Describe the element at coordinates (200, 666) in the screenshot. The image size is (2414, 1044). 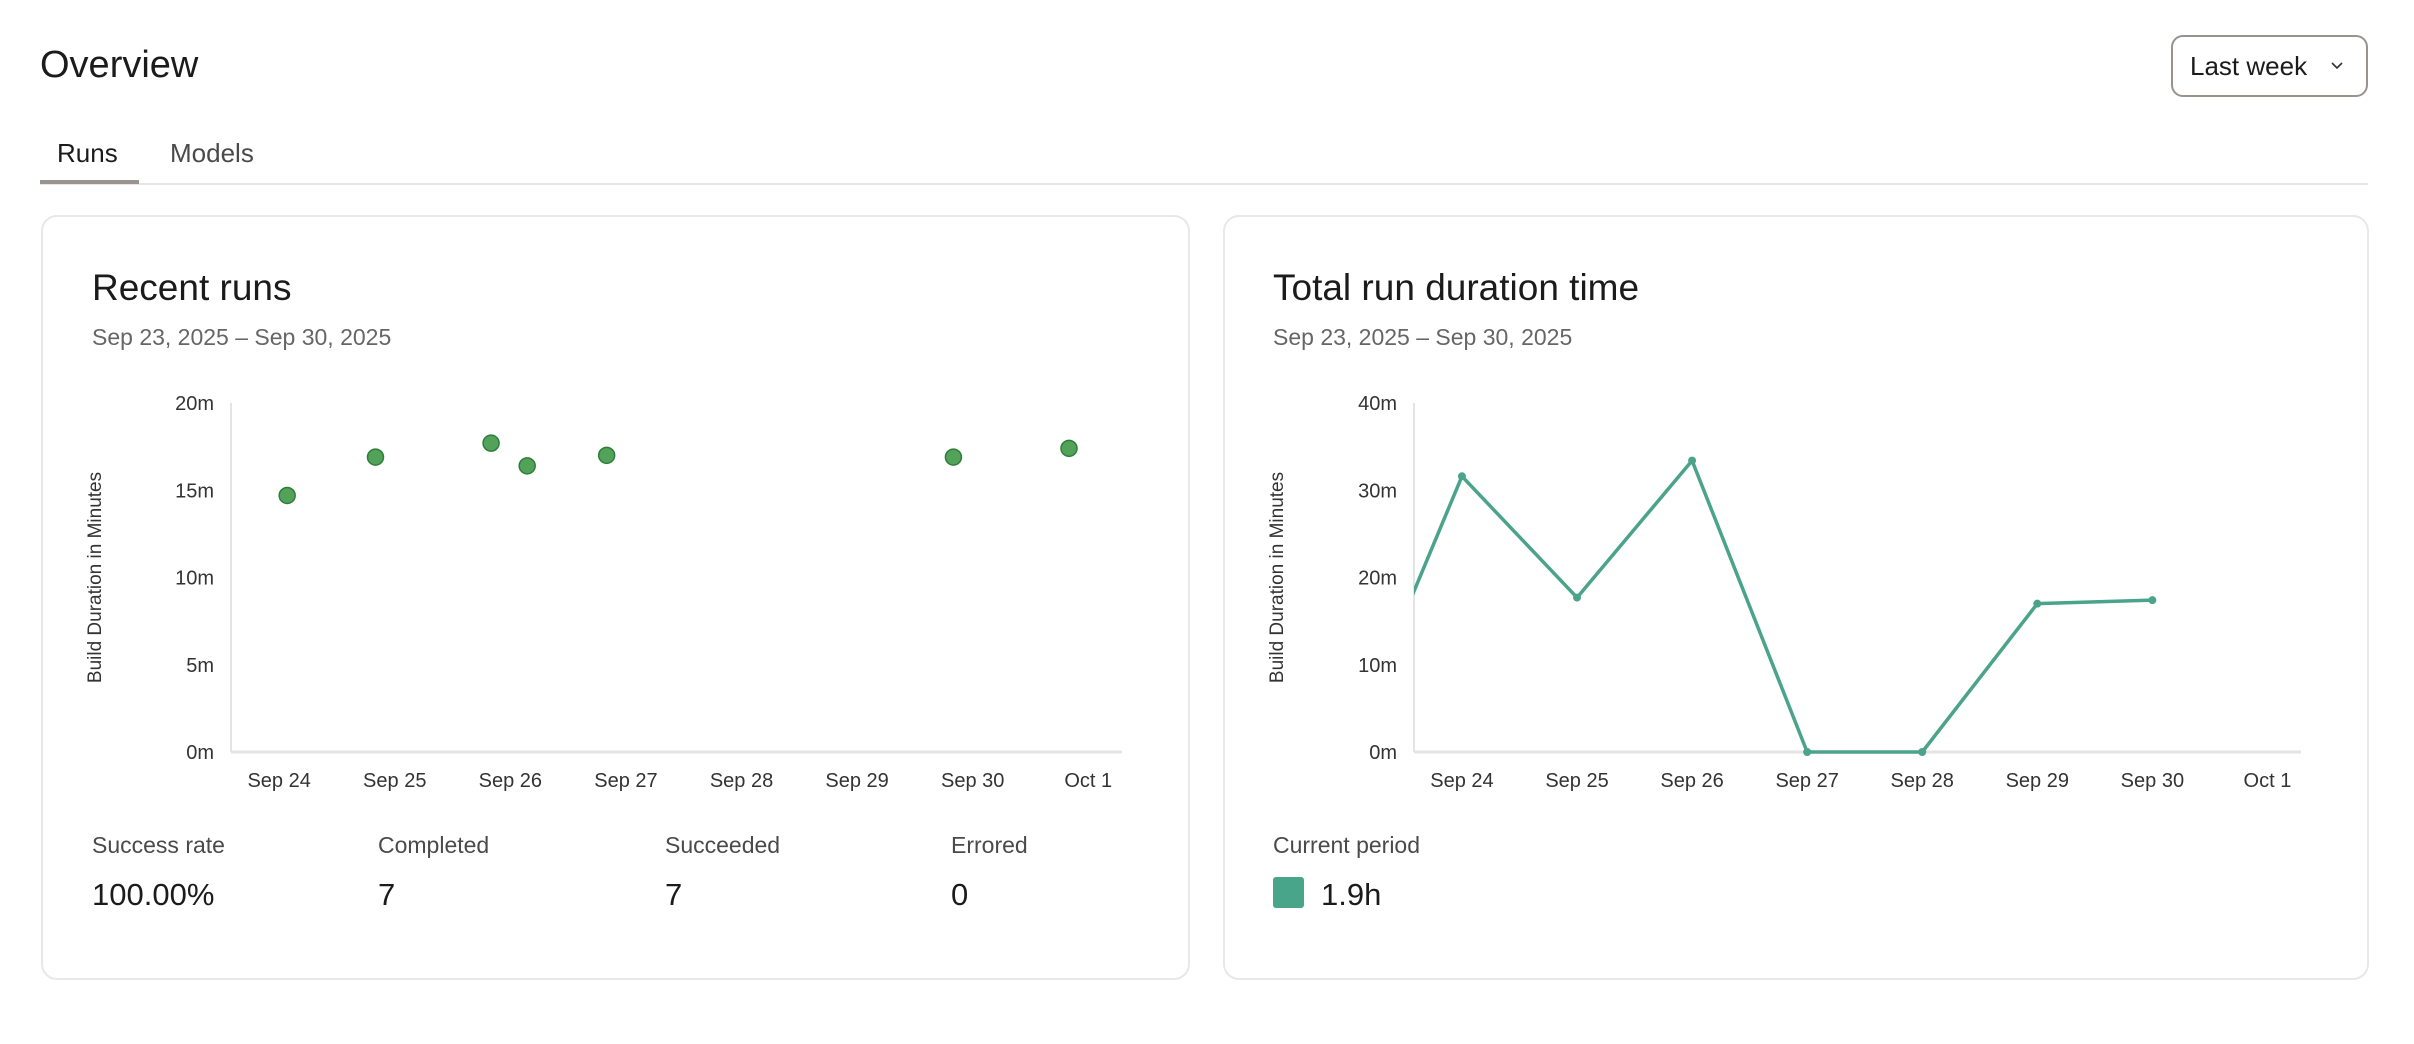
I see `y-tick-label: 5m` at that location.